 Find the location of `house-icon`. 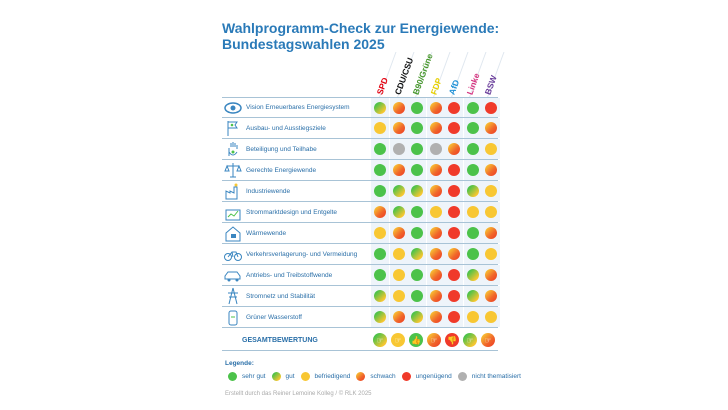

house-icon is located at coordinates (233, 233).